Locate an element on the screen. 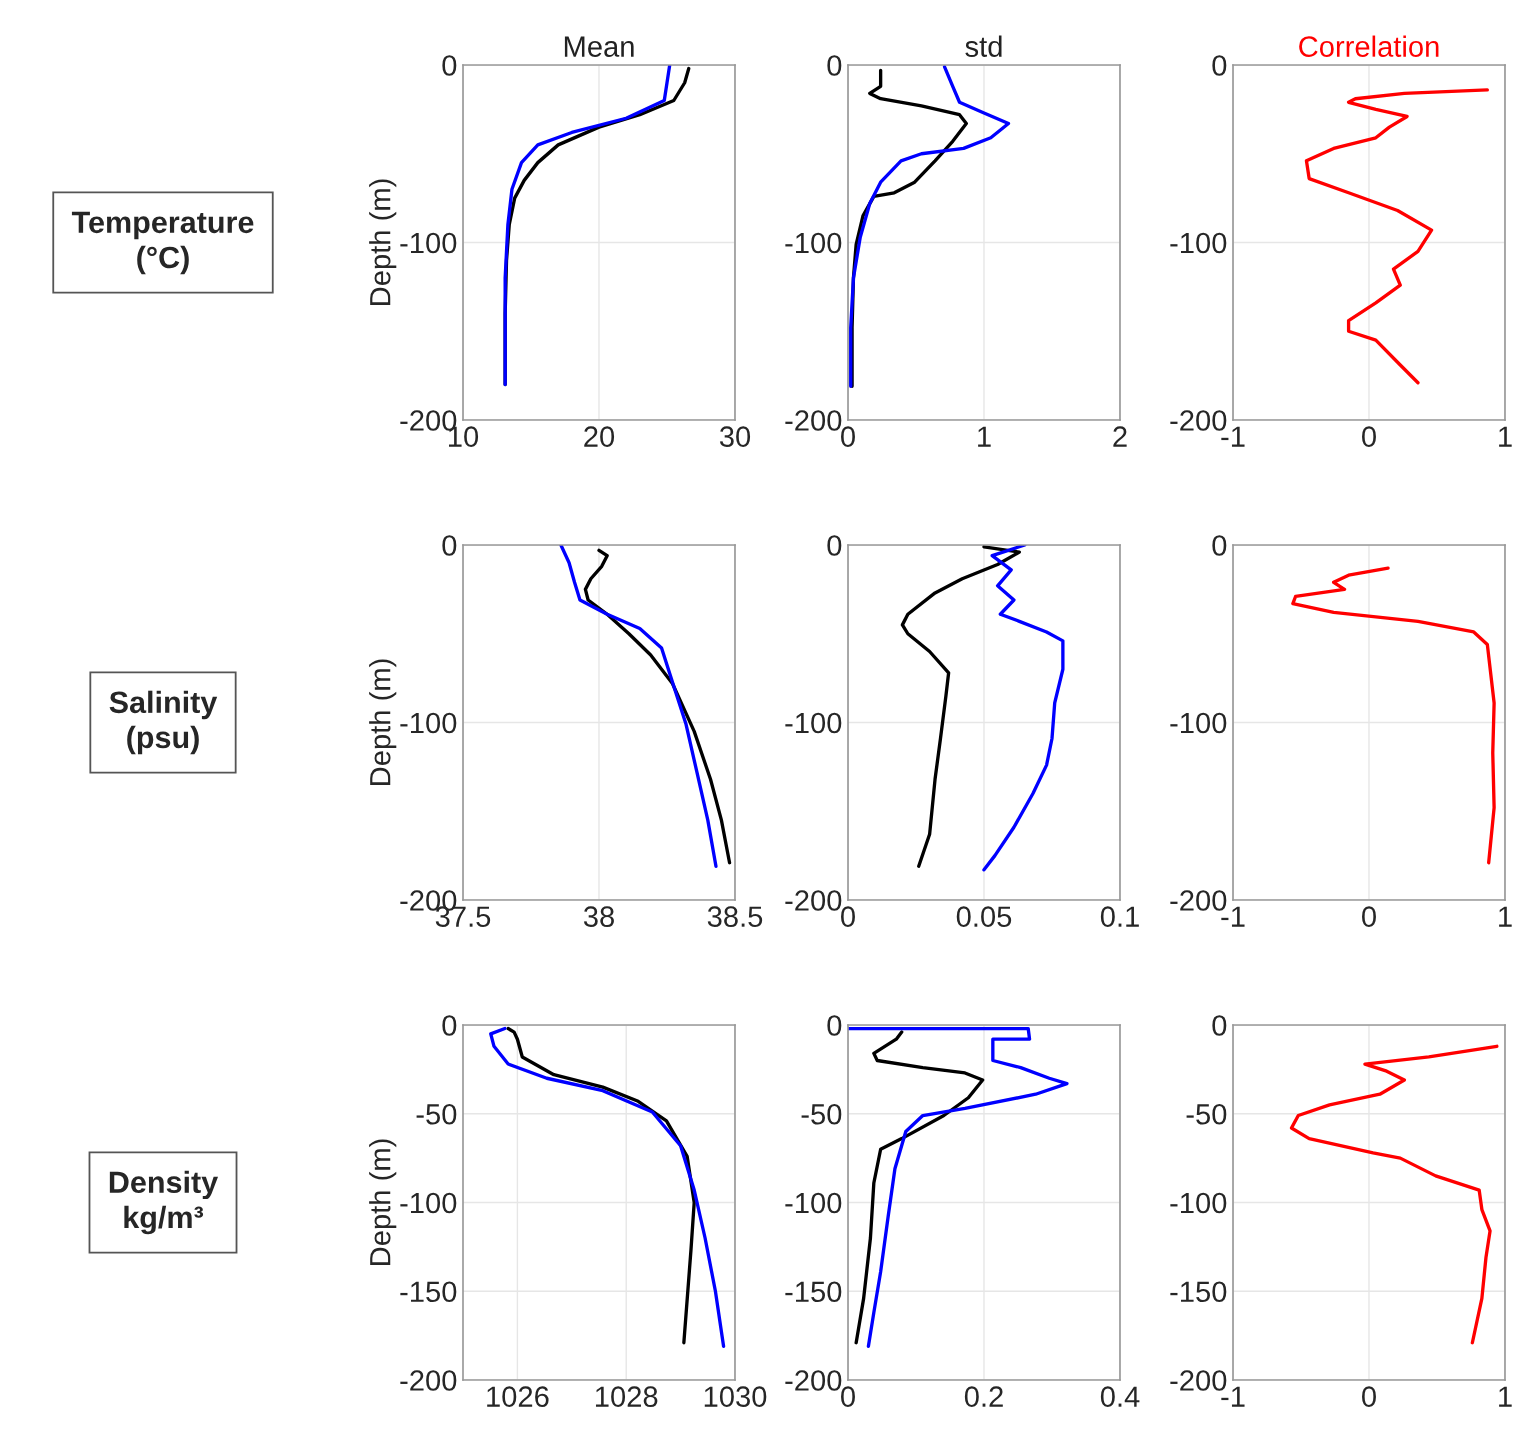 The image size is (1520, 1441). x-tick-label: 38 is located at coordinates (598, 916).